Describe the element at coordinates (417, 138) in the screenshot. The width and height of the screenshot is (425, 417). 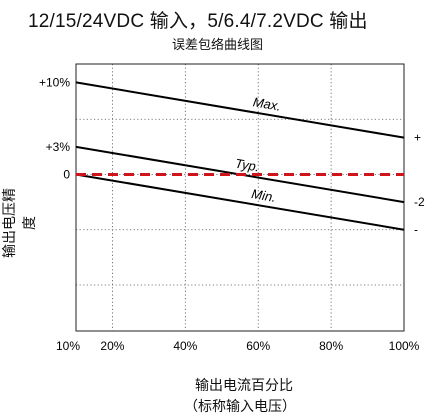
I see `right-edge-label: +` at that location.